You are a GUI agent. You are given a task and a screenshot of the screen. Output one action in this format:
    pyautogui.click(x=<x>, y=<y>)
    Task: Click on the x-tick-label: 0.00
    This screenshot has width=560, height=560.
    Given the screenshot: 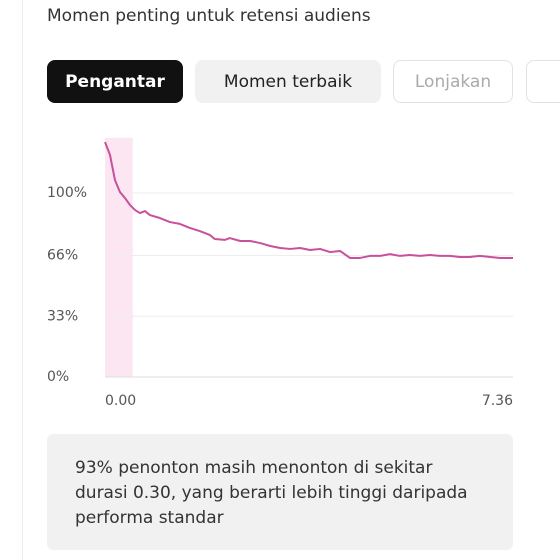 What is the action you would take?
    pyautogui.click(x=120, y=401)
    